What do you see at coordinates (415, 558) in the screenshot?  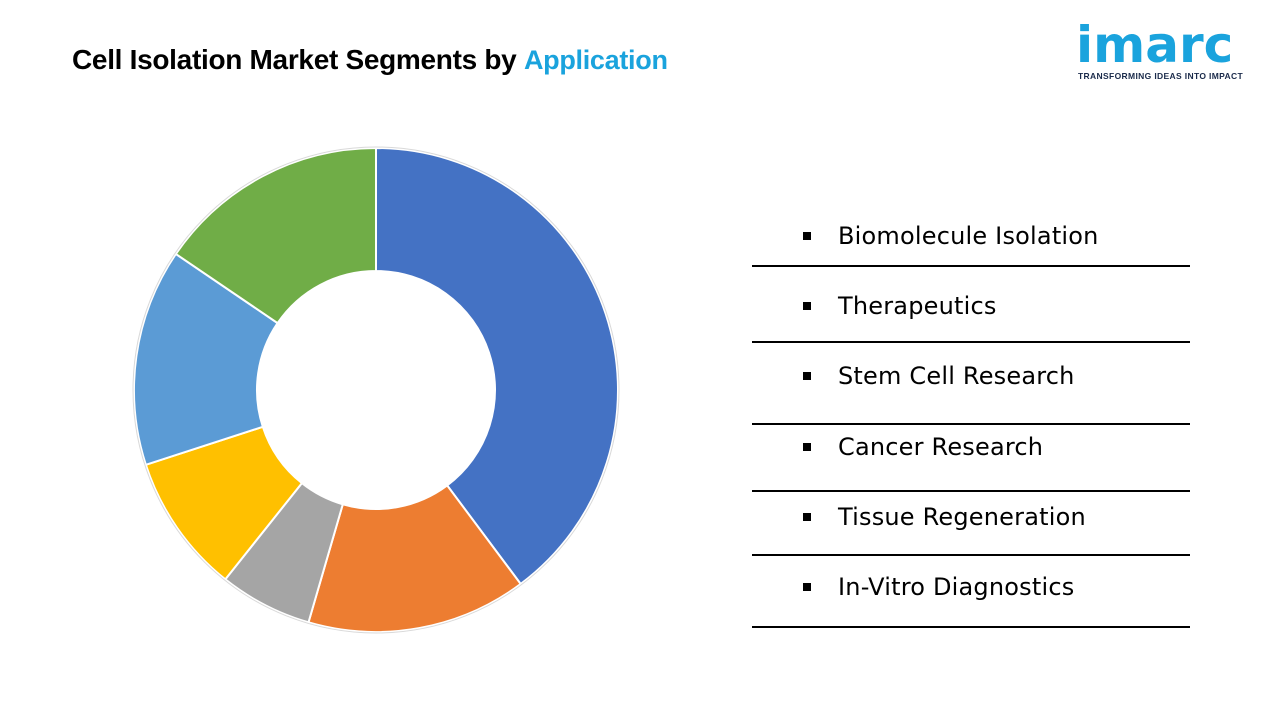 I see `donut-slice-therapeutics` at bounding box center [415, 558].